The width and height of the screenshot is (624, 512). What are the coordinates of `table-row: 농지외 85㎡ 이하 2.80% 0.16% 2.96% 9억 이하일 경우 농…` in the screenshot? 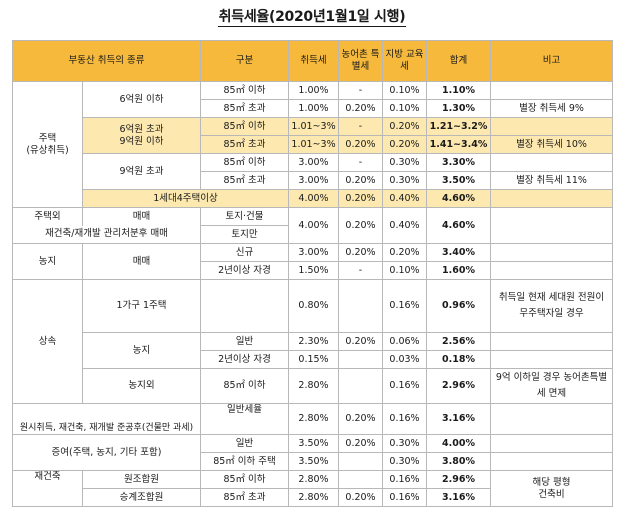 It's located at (313, 386).